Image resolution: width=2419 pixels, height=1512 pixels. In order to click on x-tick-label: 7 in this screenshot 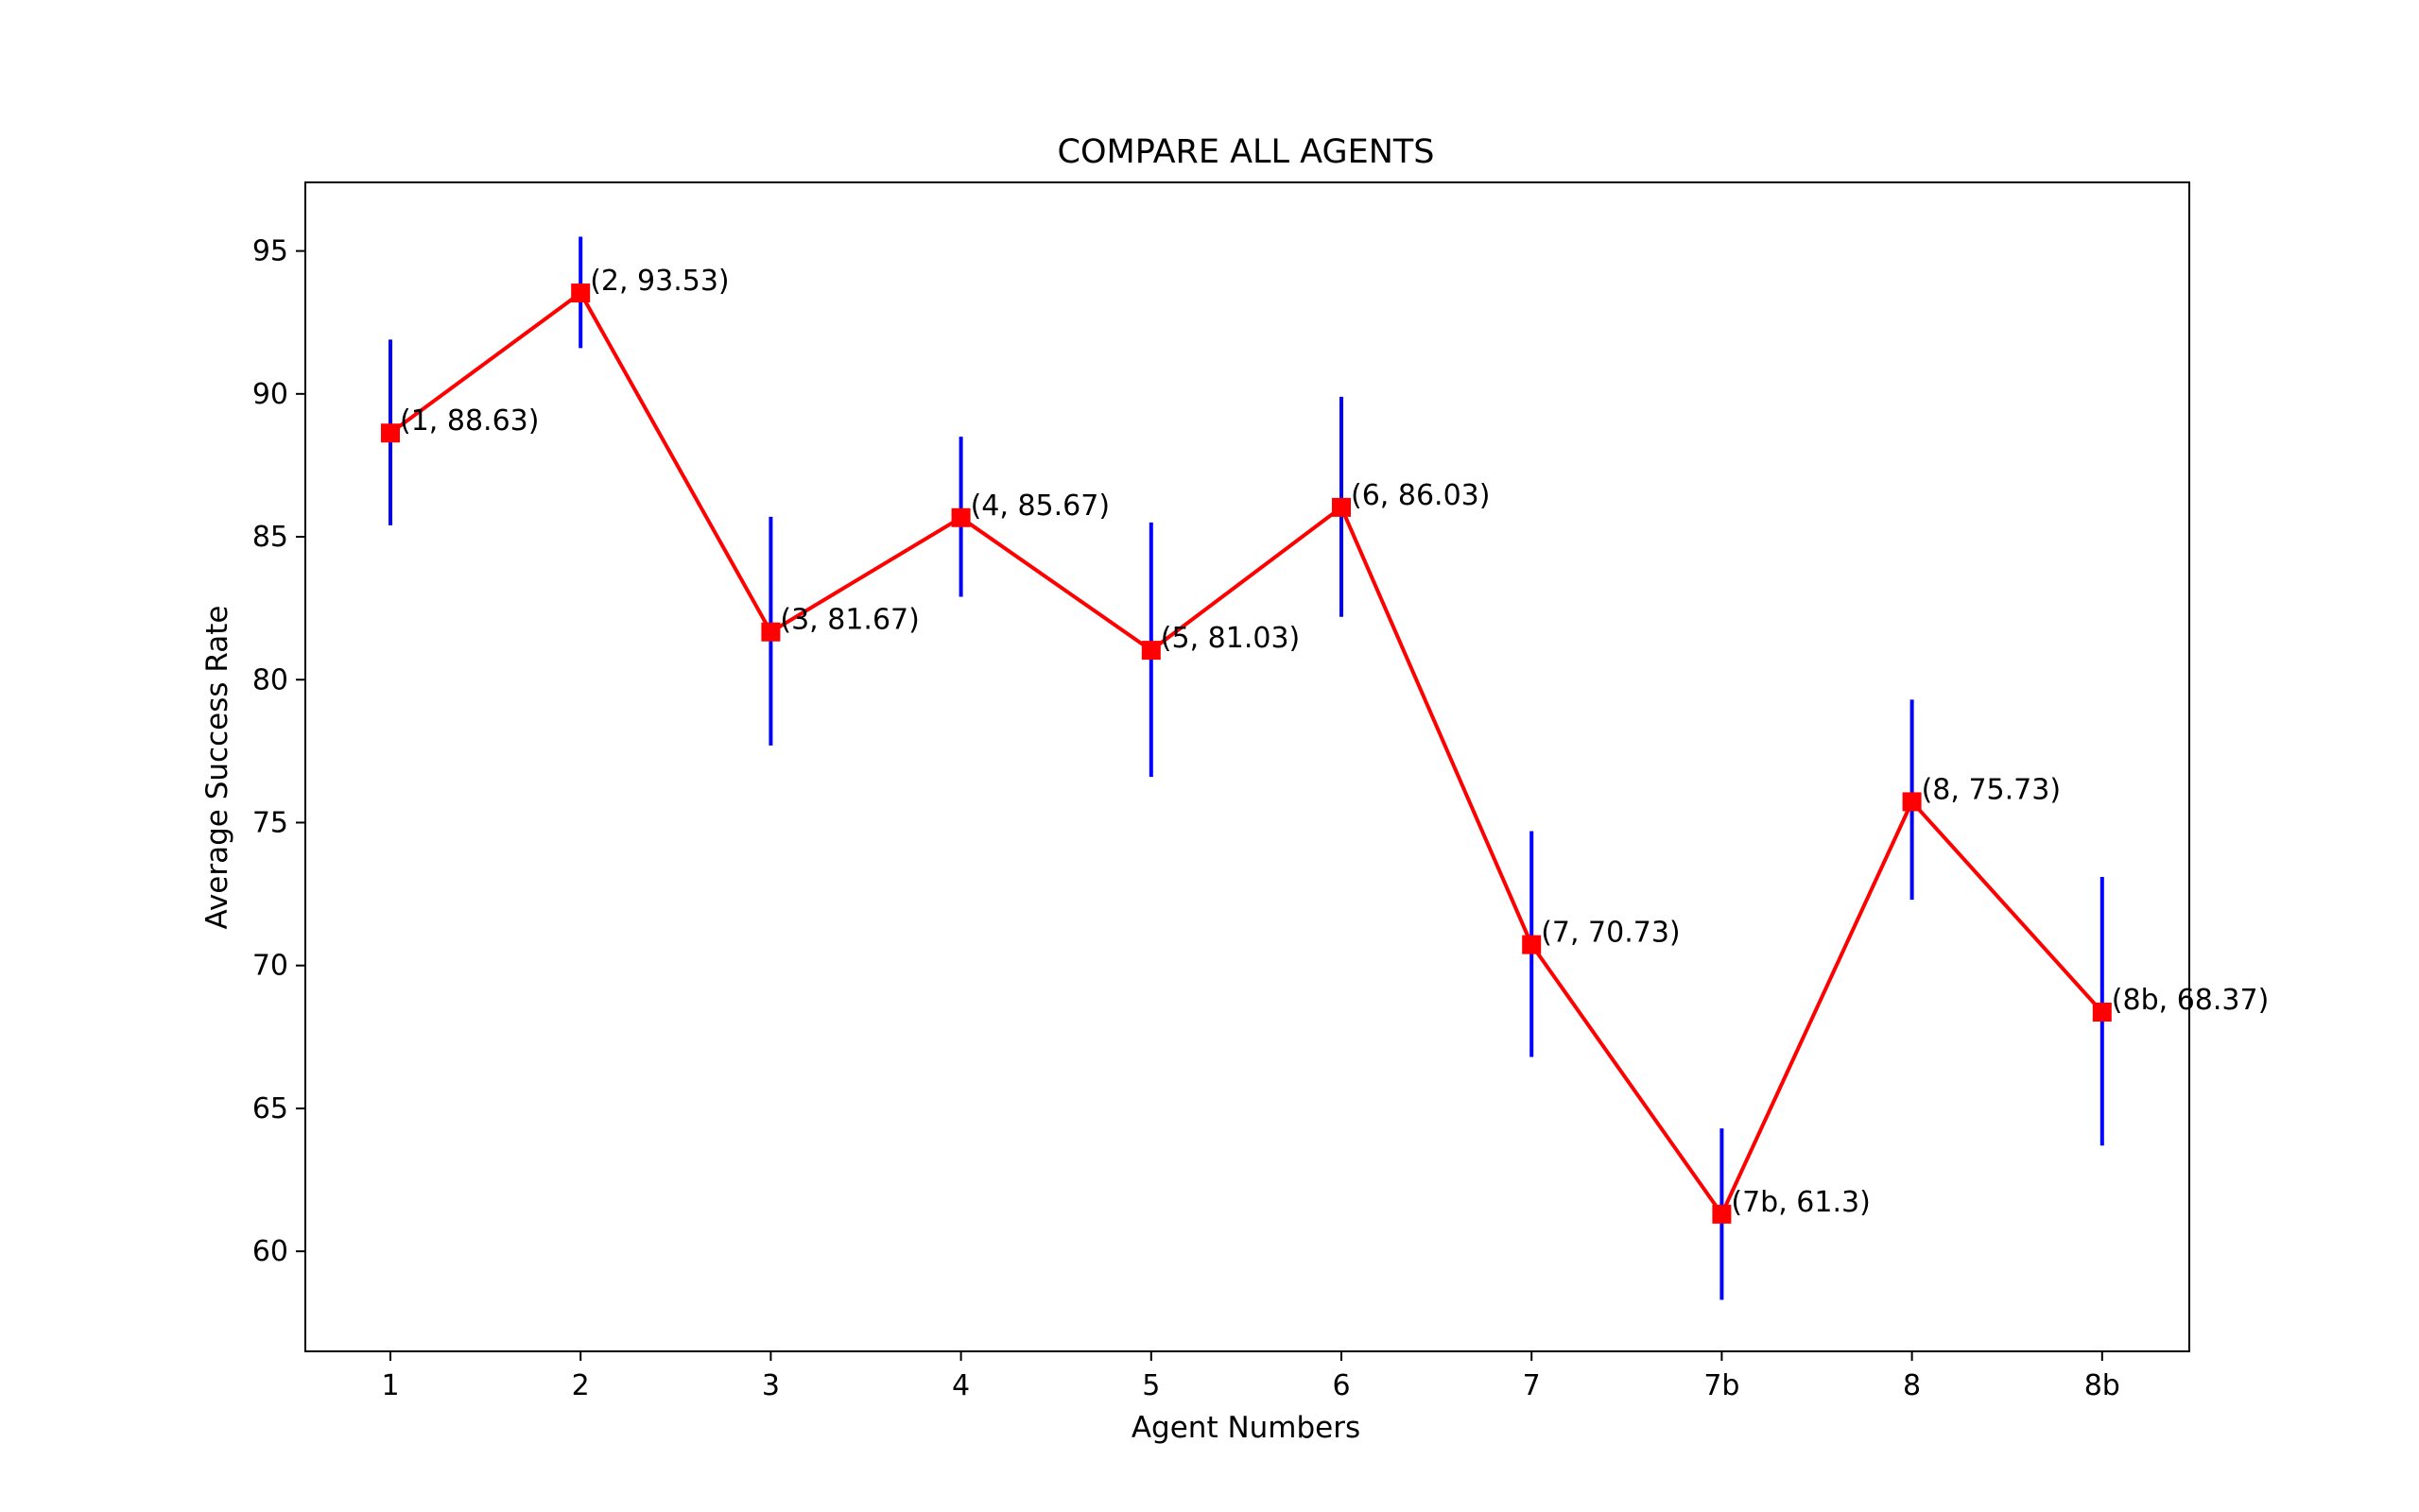, I will do `click(1532, 1385)`.